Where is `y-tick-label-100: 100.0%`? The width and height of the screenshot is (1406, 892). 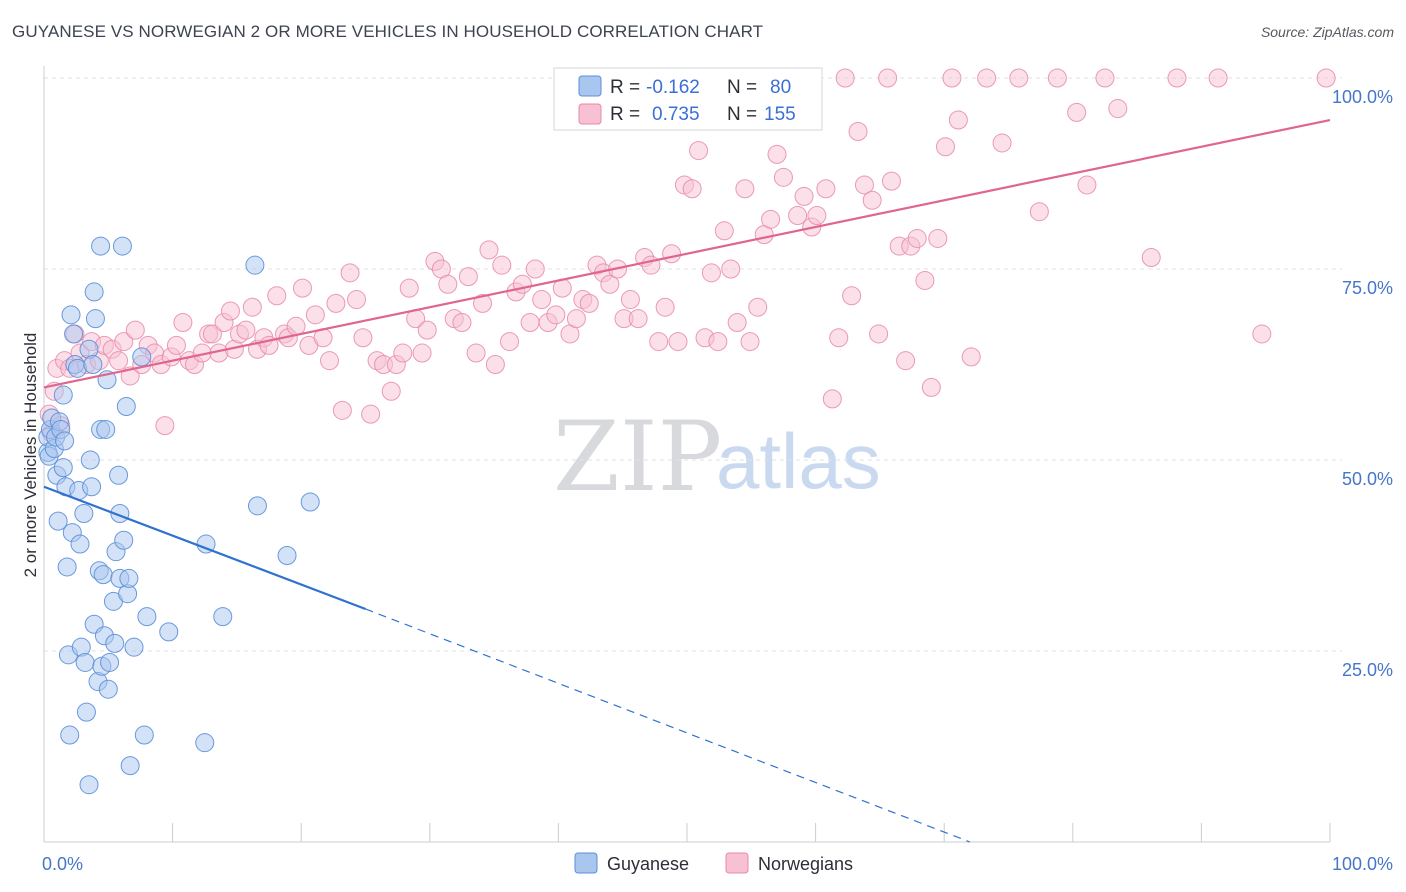
y-tick-label-100: 100.0% is located at coordinates (1362, 97).